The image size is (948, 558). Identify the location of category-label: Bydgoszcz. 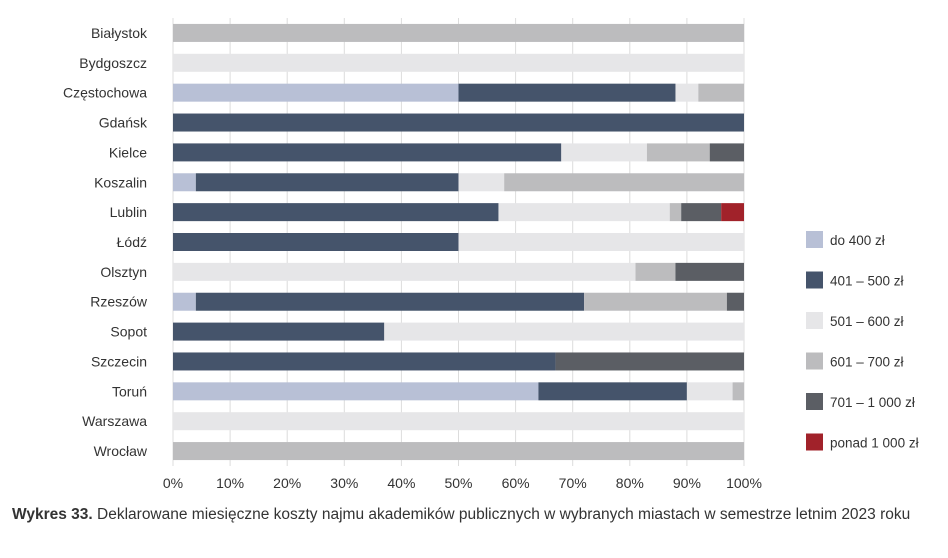
(113, 63).